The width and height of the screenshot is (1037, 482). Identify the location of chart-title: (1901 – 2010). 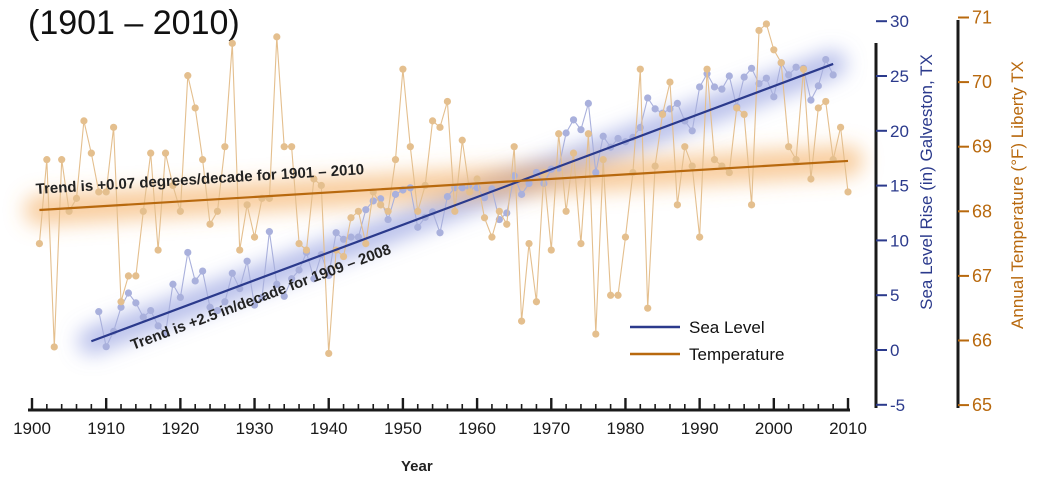
(134, 23).